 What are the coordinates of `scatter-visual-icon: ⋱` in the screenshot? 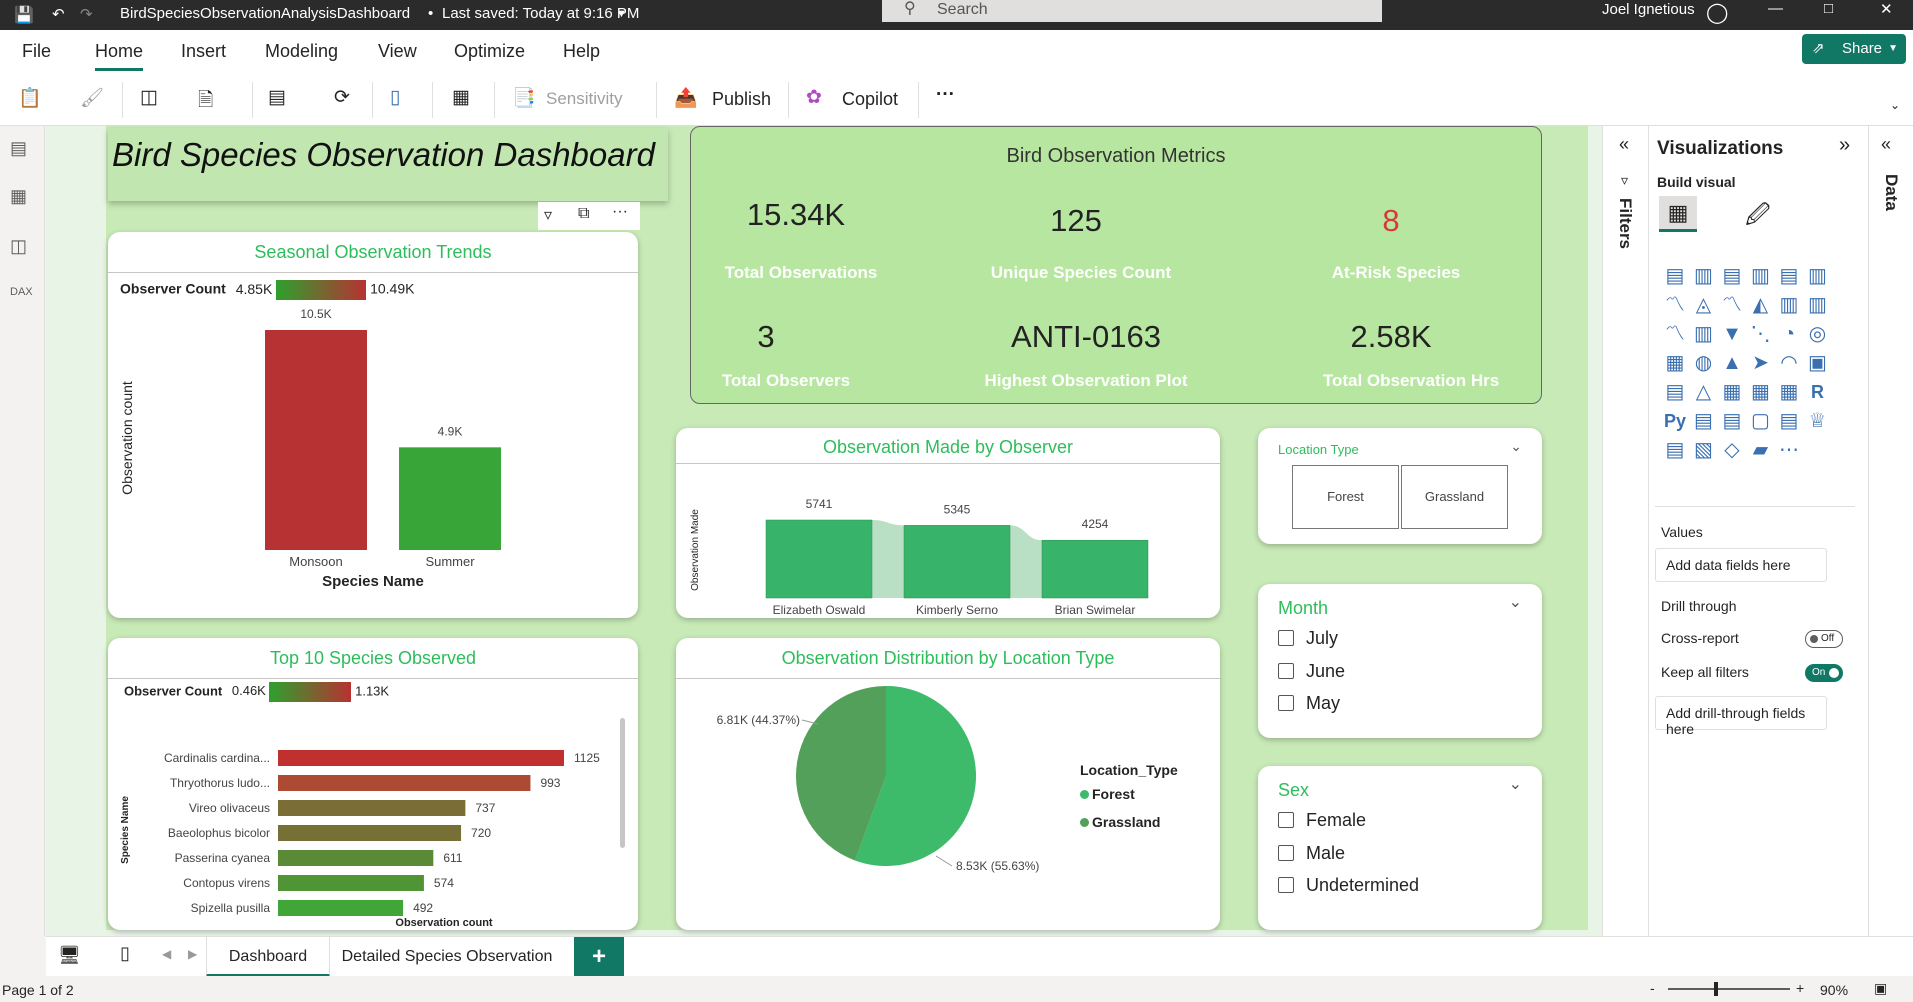 It's located at (1760, 334).